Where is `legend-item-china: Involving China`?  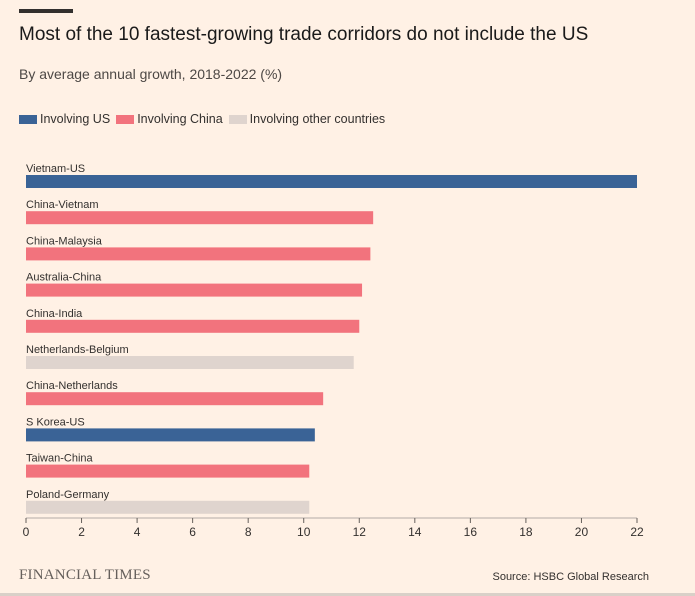
legend-item-china: Involving China is located at coordinates (169, 119).